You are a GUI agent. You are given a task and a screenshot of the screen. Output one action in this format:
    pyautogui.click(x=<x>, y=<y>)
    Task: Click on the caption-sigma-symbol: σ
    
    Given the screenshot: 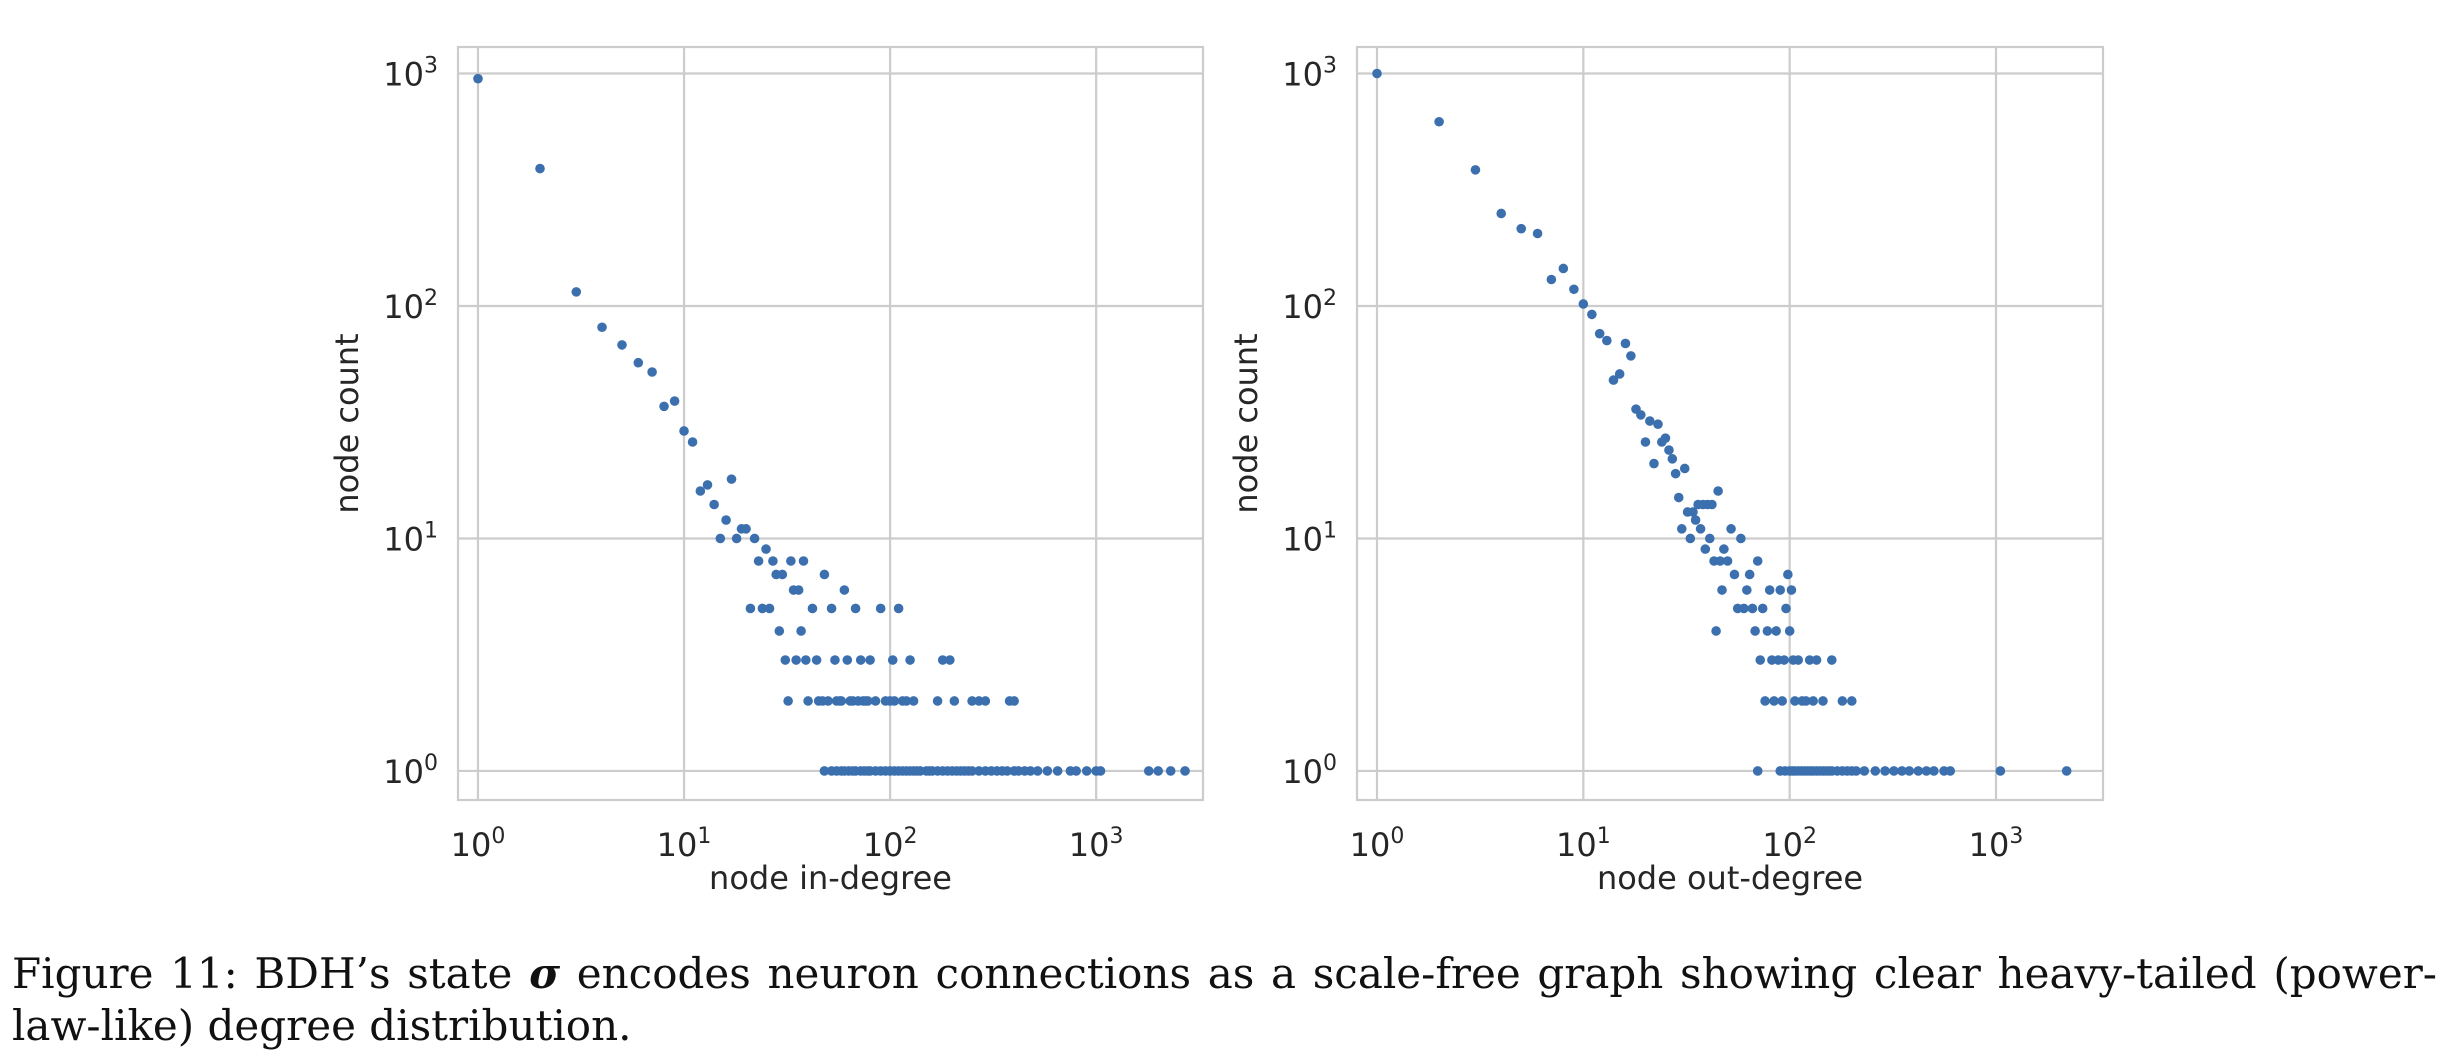 What is the action you would take?
    pyautogui.click(x=545, y=973)
    